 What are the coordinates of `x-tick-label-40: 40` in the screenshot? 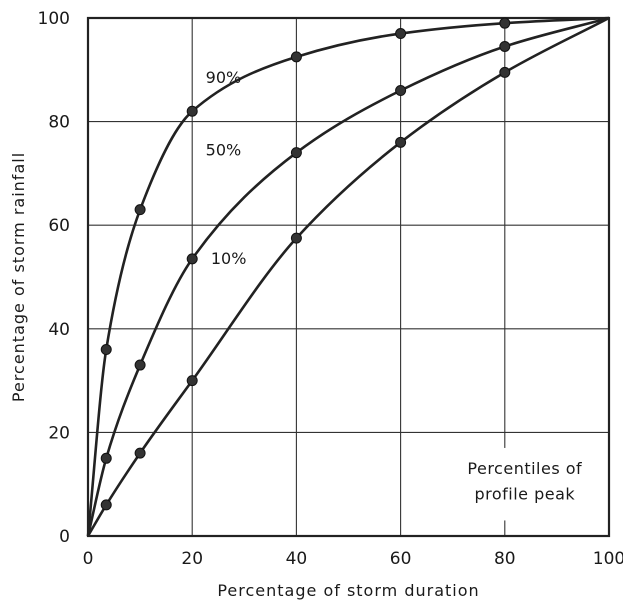 It's located at (297, 559).